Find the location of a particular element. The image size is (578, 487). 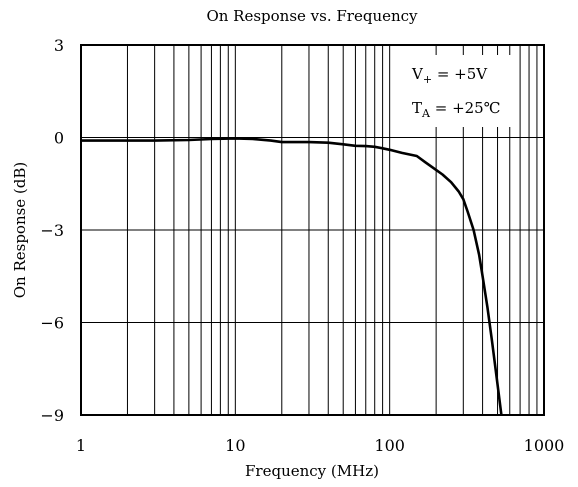

ann-t-symbol: T is located at coordinates (417, 108).